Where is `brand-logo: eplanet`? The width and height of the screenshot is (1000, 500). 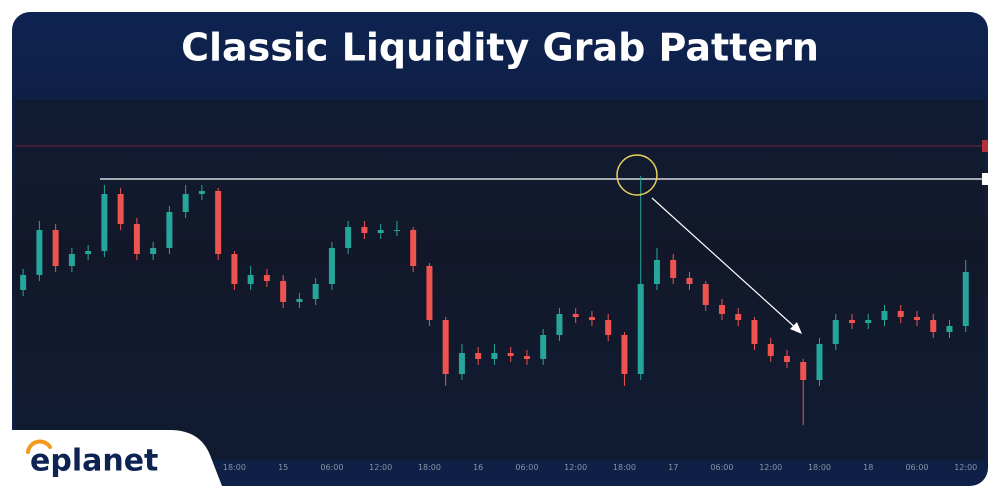 brand-logo: eplanet is located at coordinates (94, 461).